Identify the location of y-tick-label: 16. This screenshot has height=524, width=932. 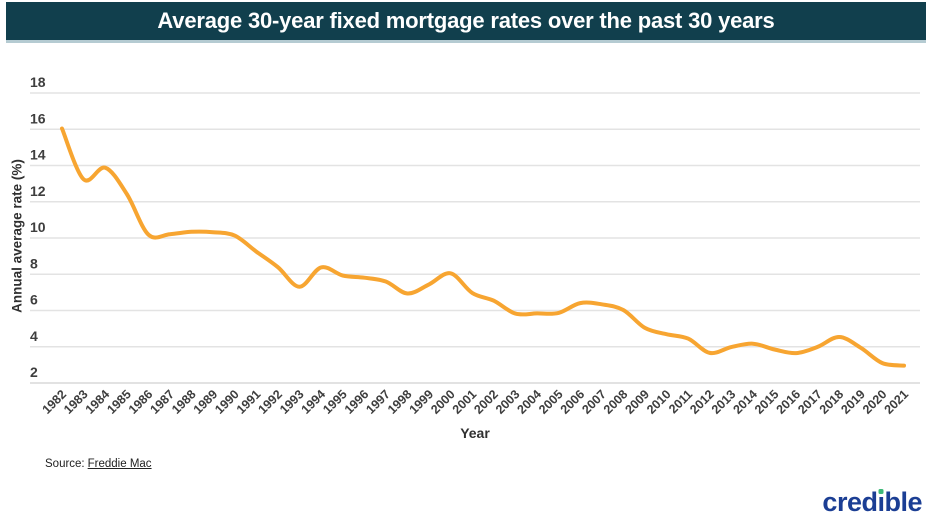
(38, 118).